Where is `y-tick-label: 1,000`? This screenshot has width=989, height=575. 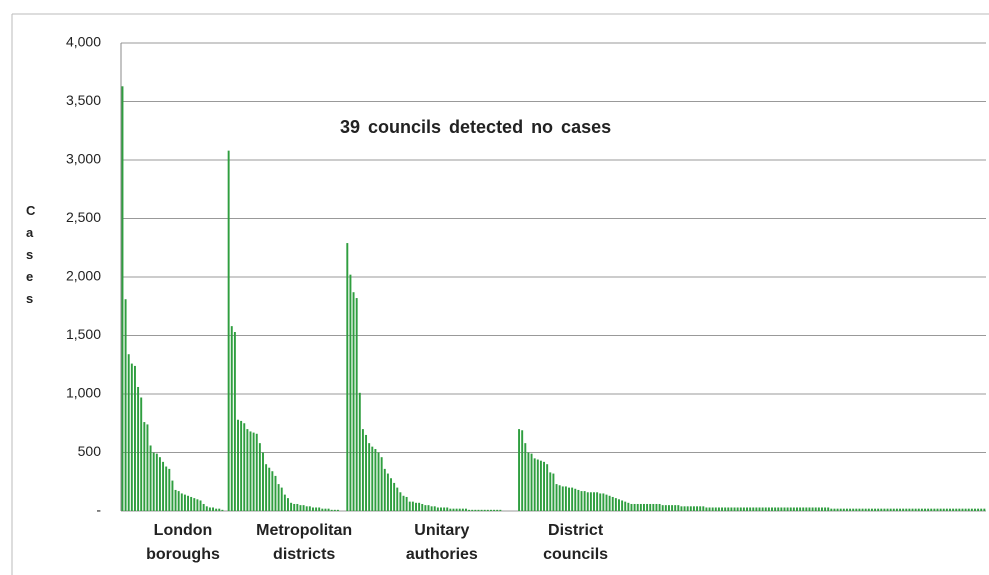
y-tick-label: 1,000 is located at coordinates (83, 393).